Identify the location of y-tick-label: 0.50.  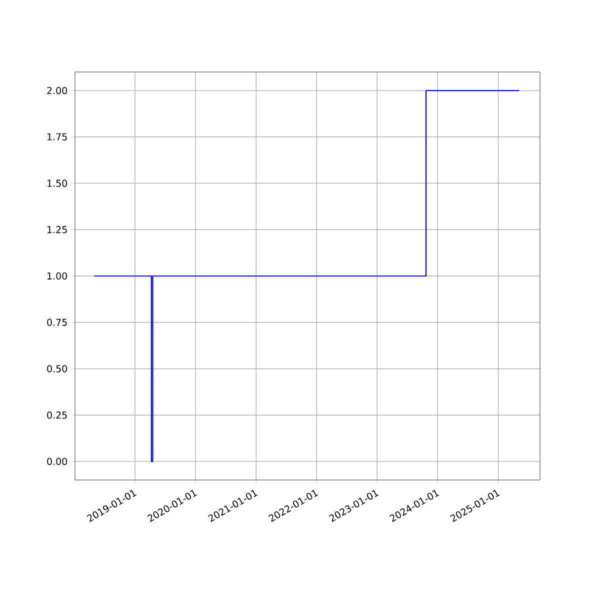
(57, 368).